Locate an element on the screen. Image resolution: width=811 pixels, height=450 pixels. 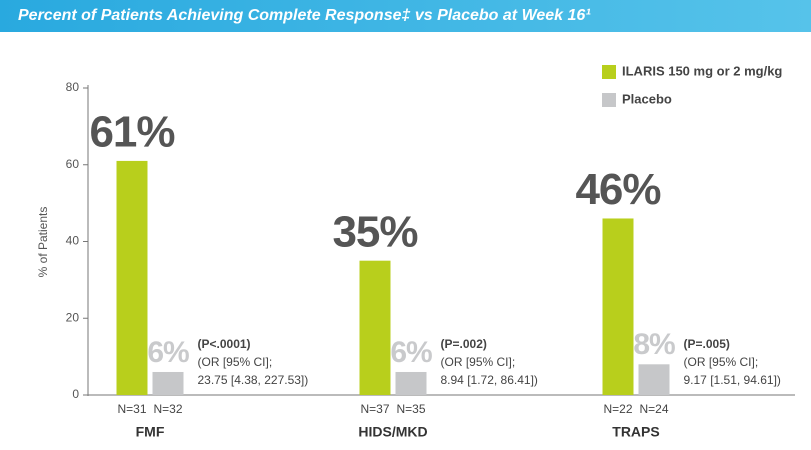
y-axis-label: % of Patients is located at coordinates (43, 242).